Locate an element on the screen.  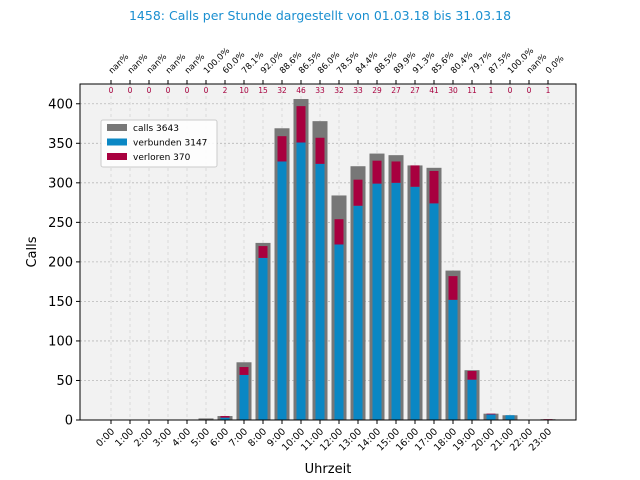
x-tick-label: 5:00 is located at coordinates (200, 437).